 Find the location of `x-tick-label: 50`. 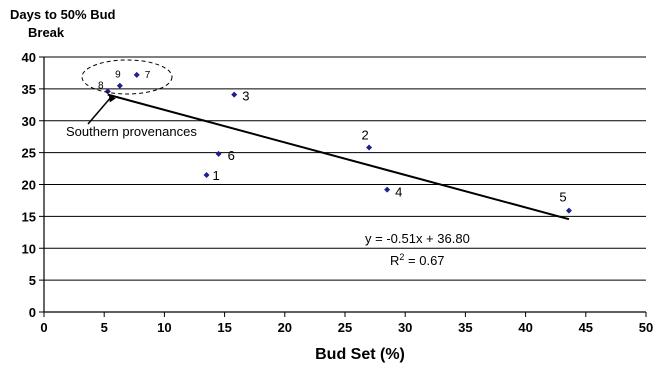

x-tick-label: 50 is located at coordinates (646, 327).